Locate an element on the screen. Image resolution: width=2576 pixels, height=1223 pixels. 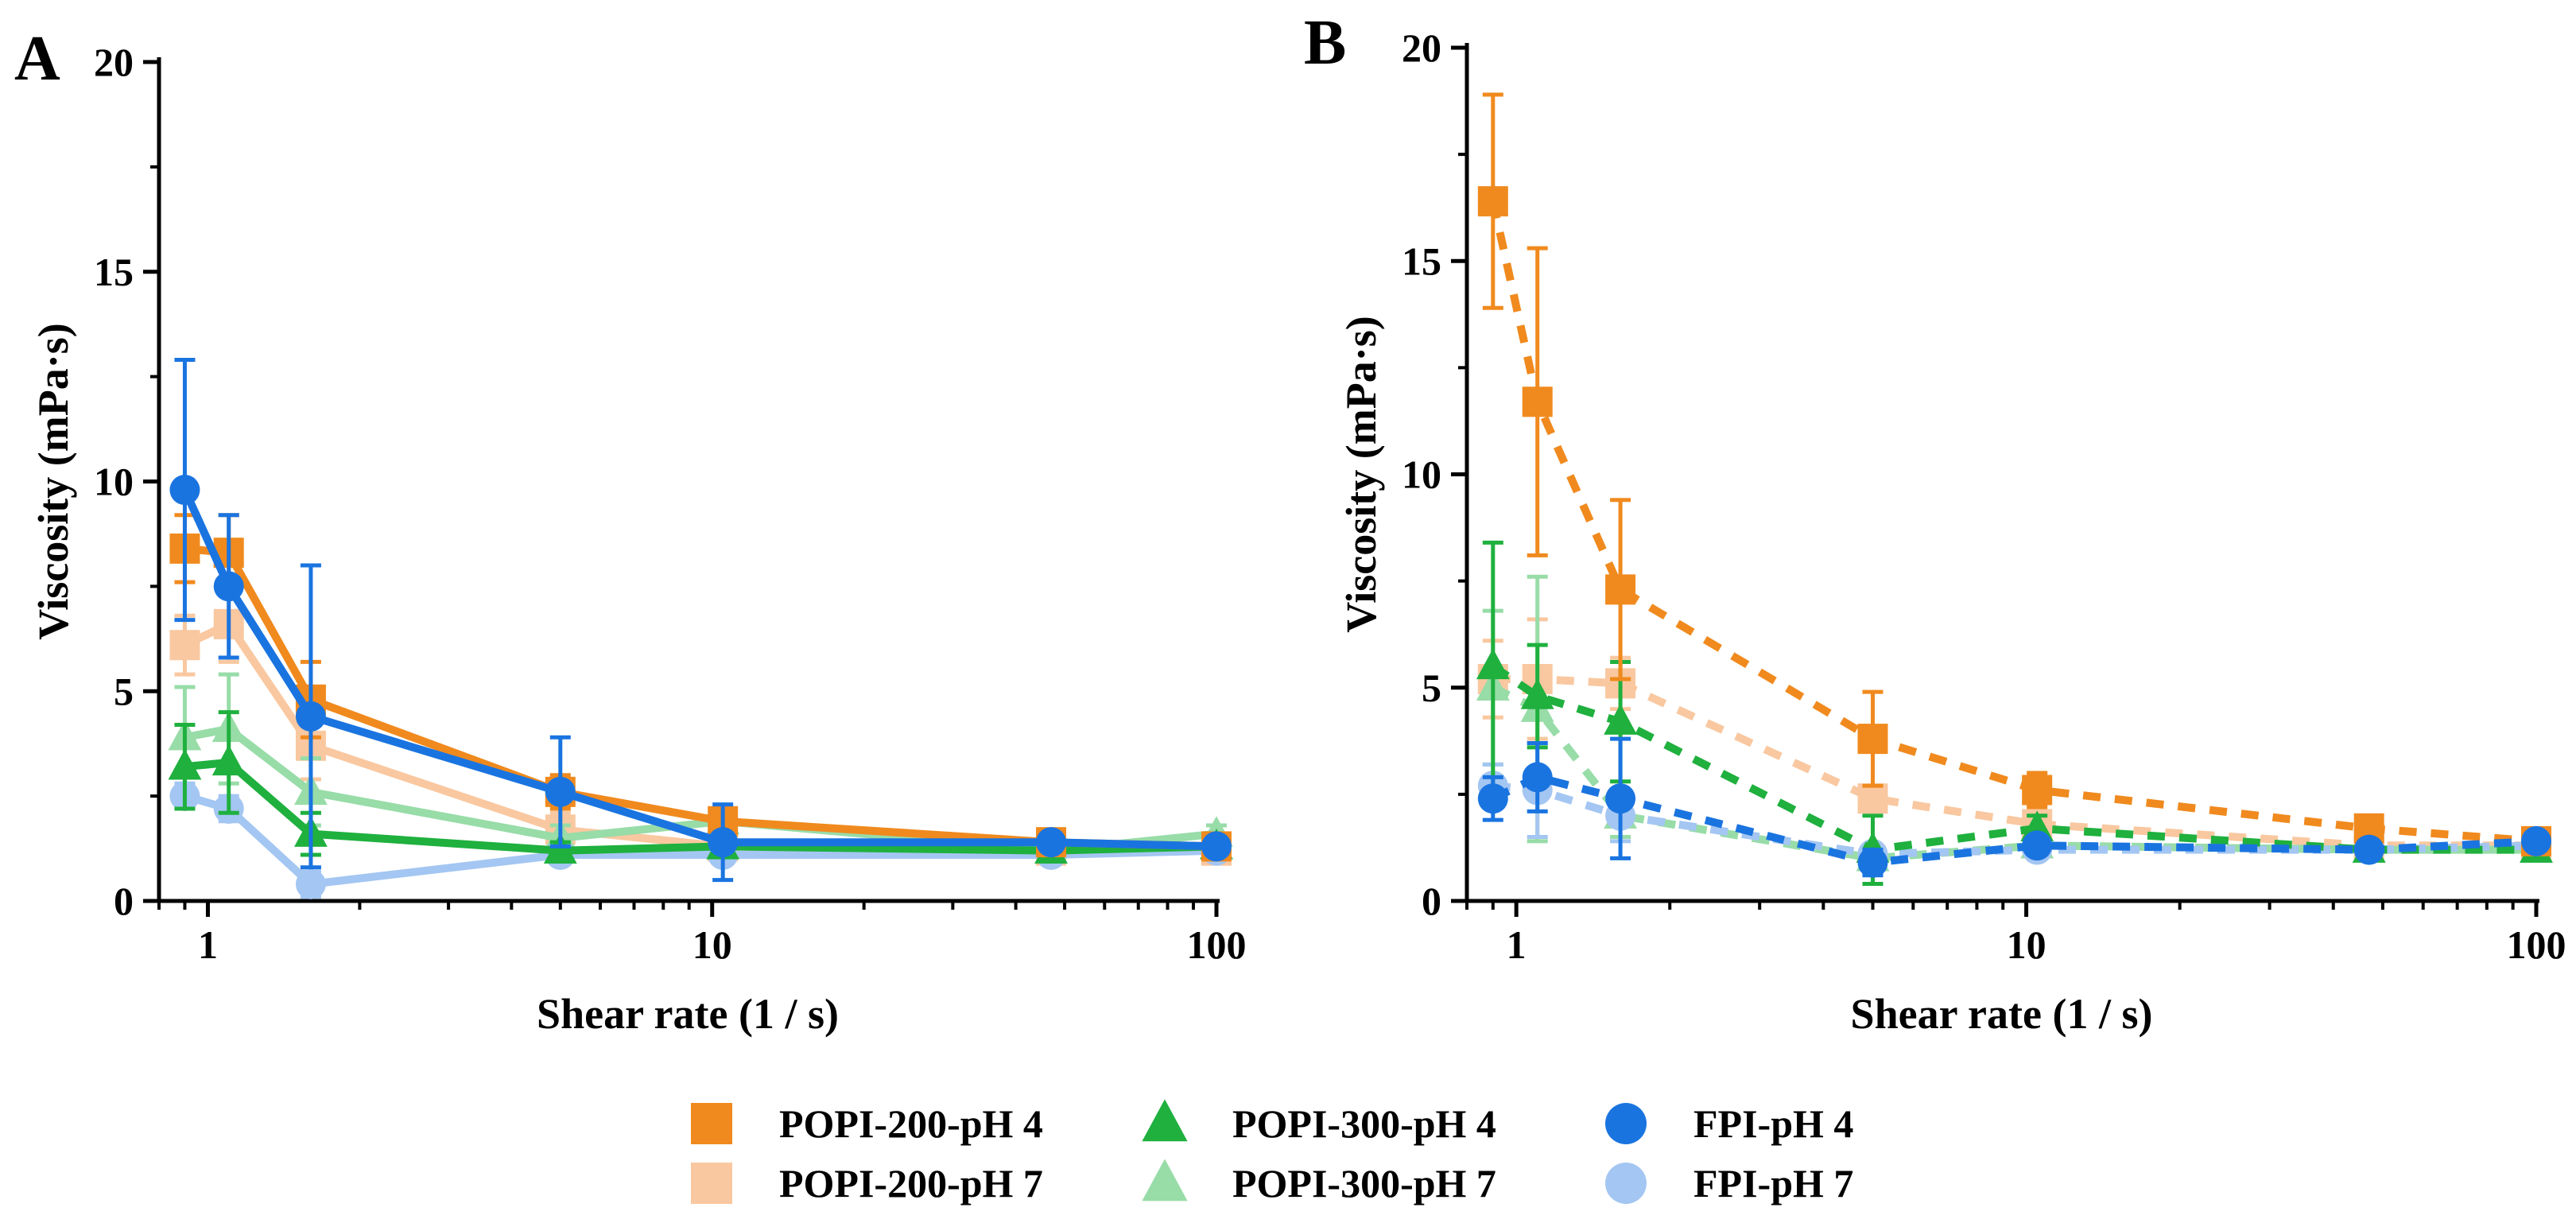
panel-b-x-tick-label: 100 is located at coordinates (2536, 944).